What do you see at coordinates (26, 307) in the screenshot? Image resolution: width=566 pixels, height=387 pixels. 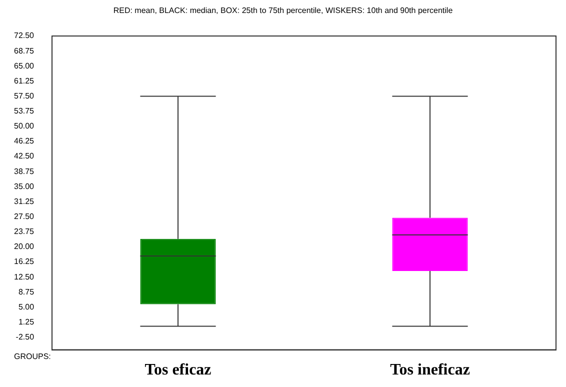 I see `y-tick-label: 5.00` at bounding box center [26, 307].